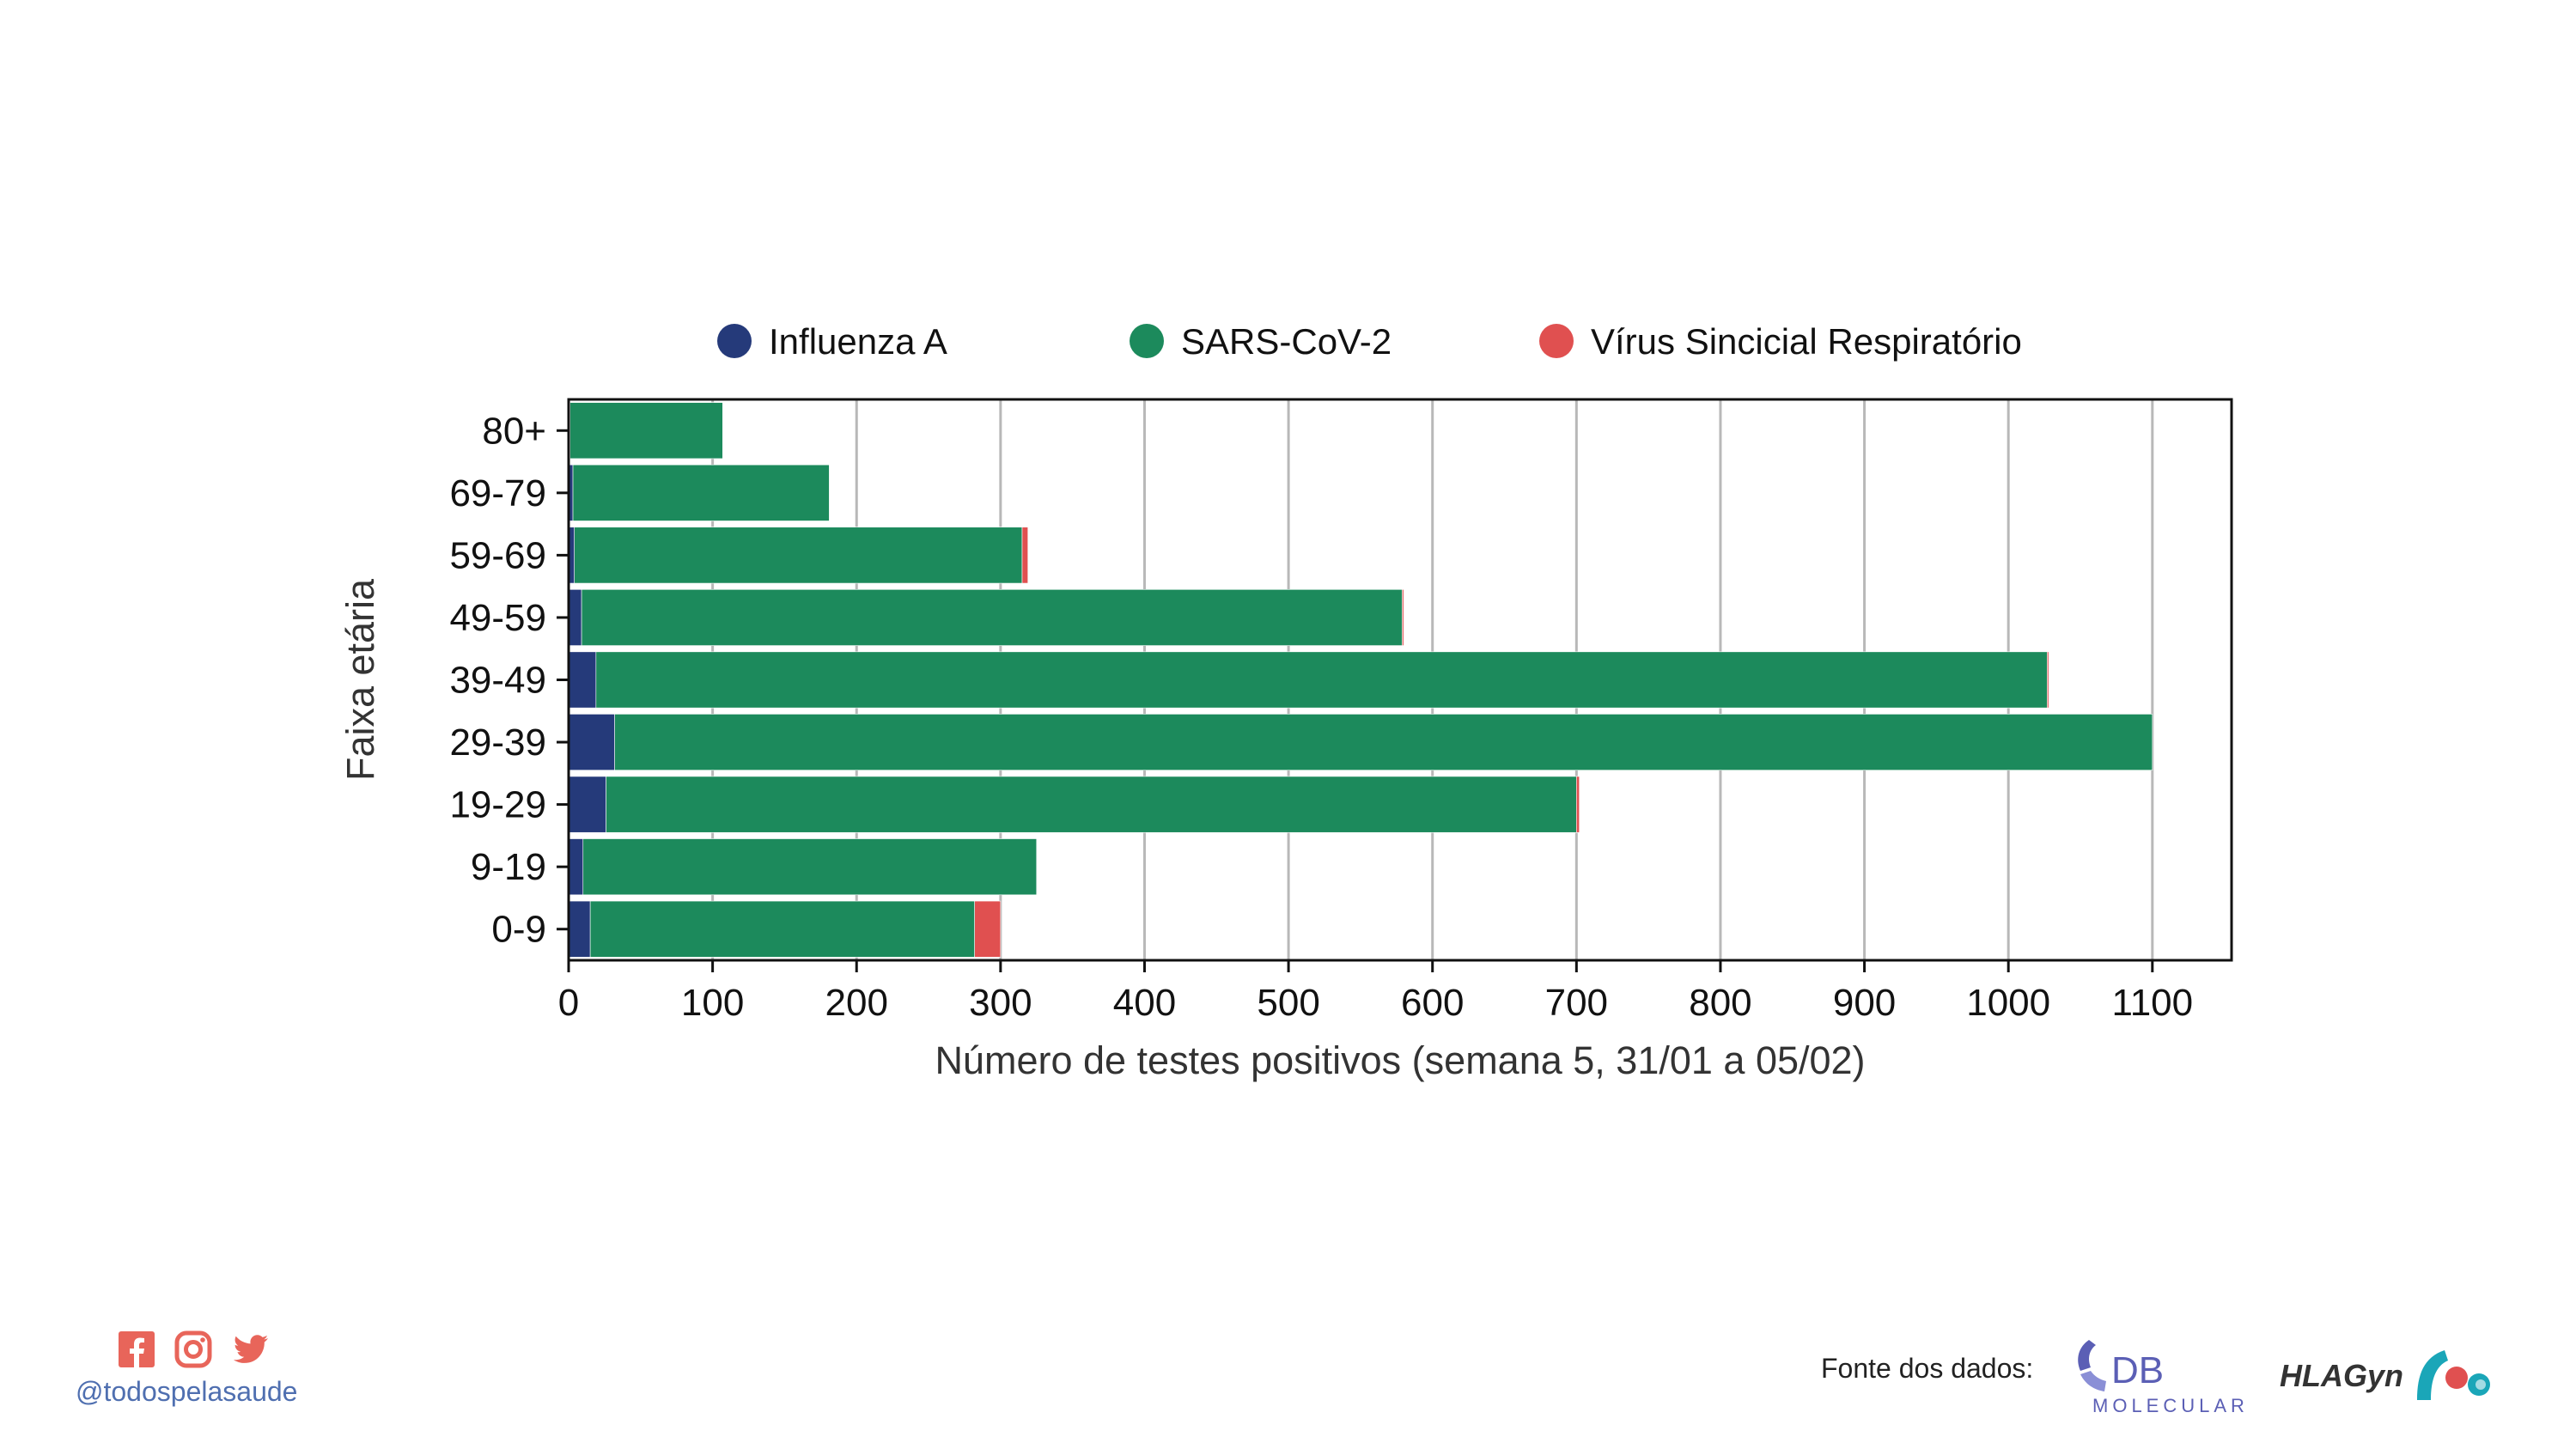  What do you see at coordinates (216, 1349) in the screenshot?
I see `social-icons` at bounding box center [216, 1349].